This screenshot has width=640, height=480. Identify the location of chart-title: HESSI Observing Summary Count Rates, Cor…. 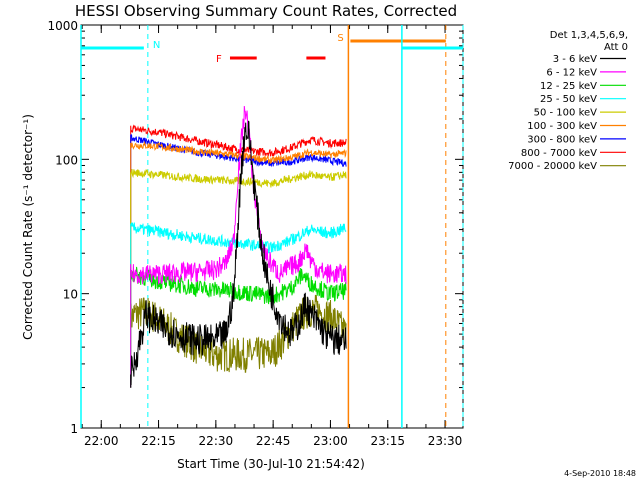
(266, 11).